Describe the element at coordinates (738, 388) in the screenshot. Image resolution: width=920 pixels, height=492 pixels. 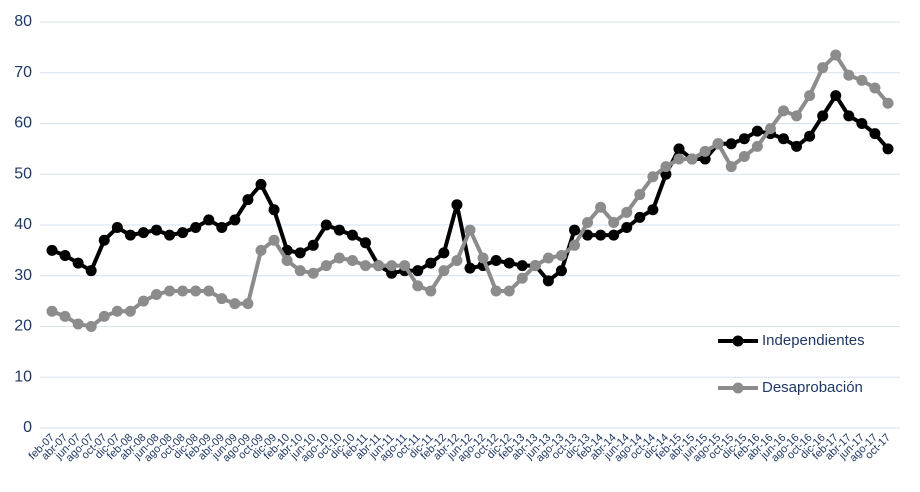
I see `legend-marker` at that location.